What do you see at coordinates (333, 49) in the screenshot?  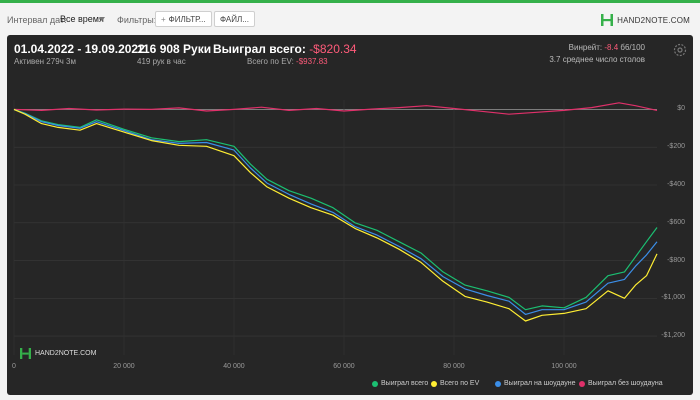 I see `total-won-value: -$820.34` at bounding box center [333, 49].